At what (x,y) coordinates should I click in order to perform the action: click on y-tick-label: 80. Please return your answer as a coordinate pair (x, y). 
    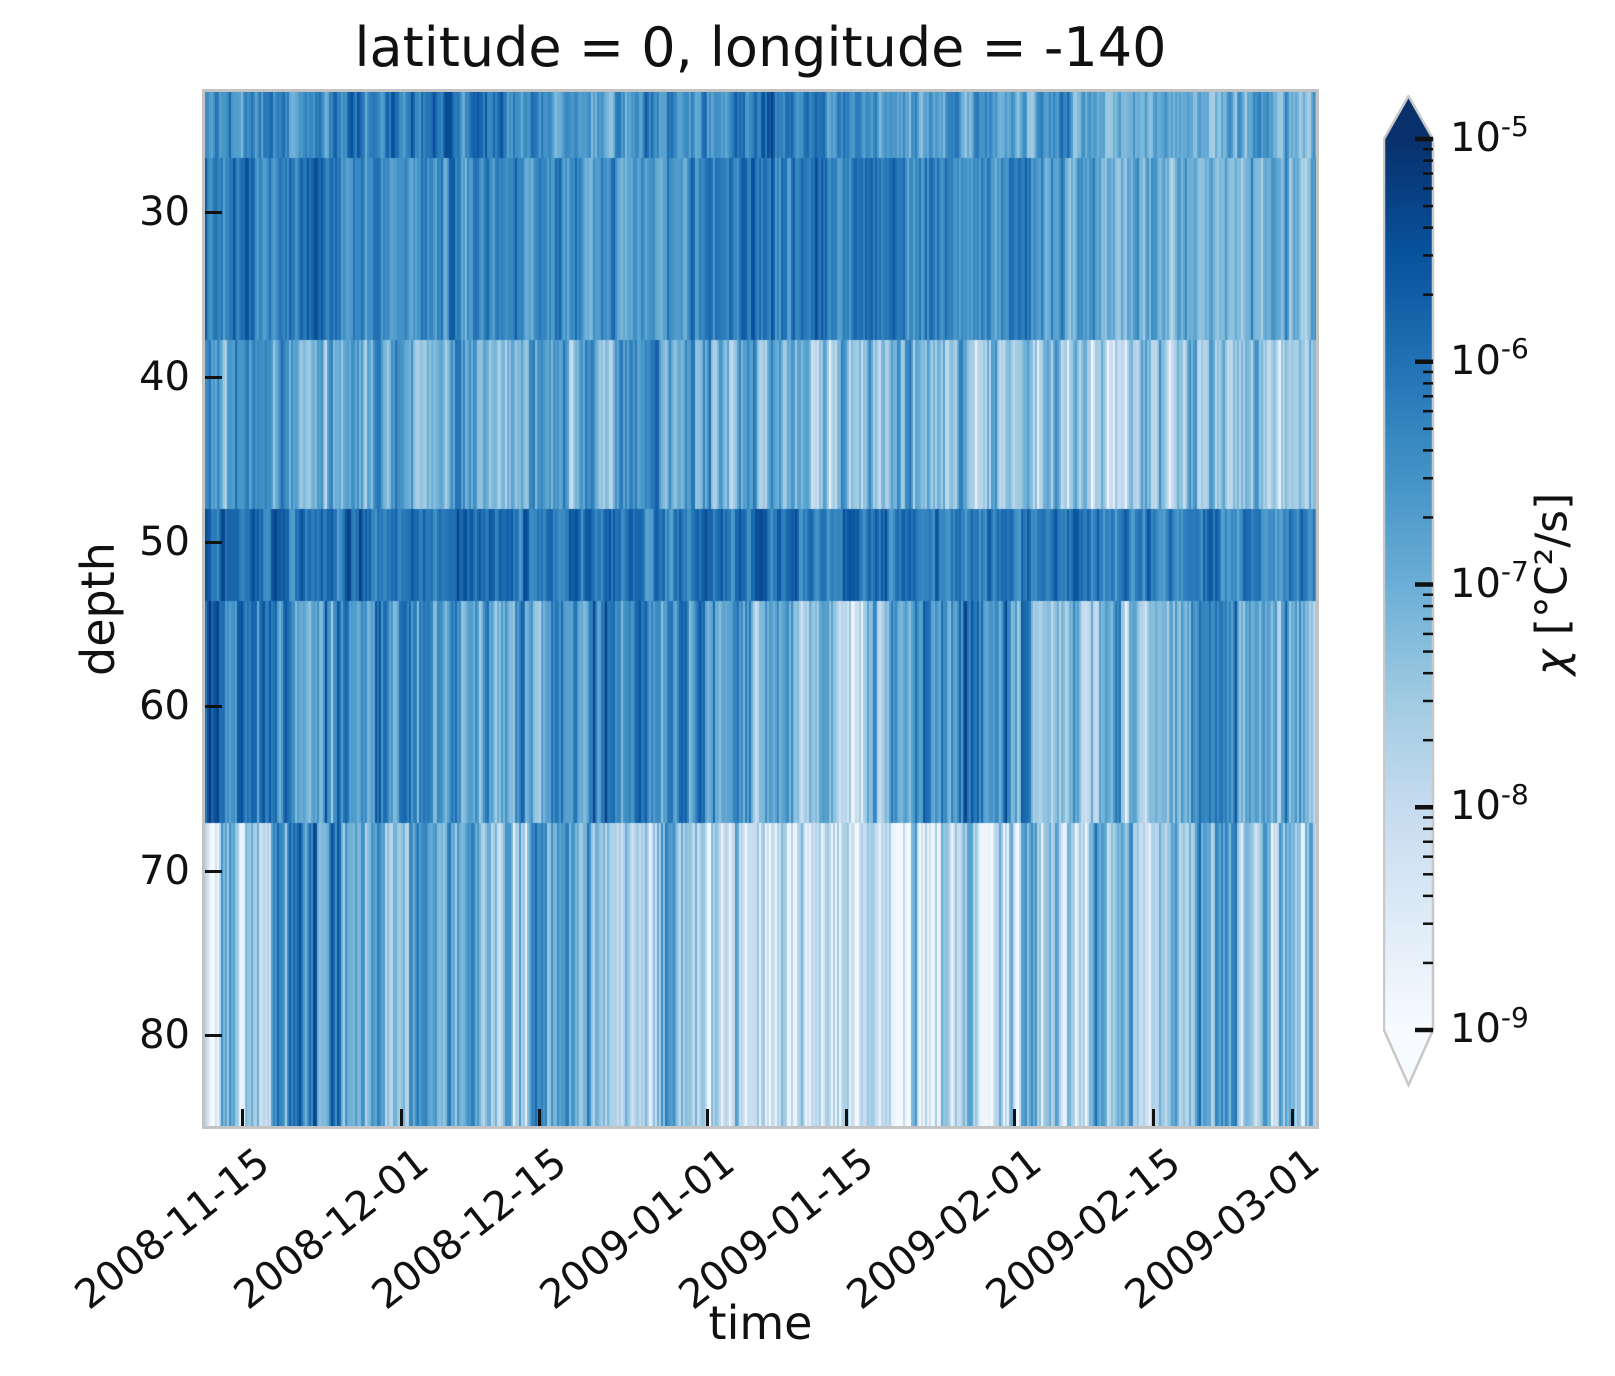
    Looking at the image, I should click on (164, 1035).